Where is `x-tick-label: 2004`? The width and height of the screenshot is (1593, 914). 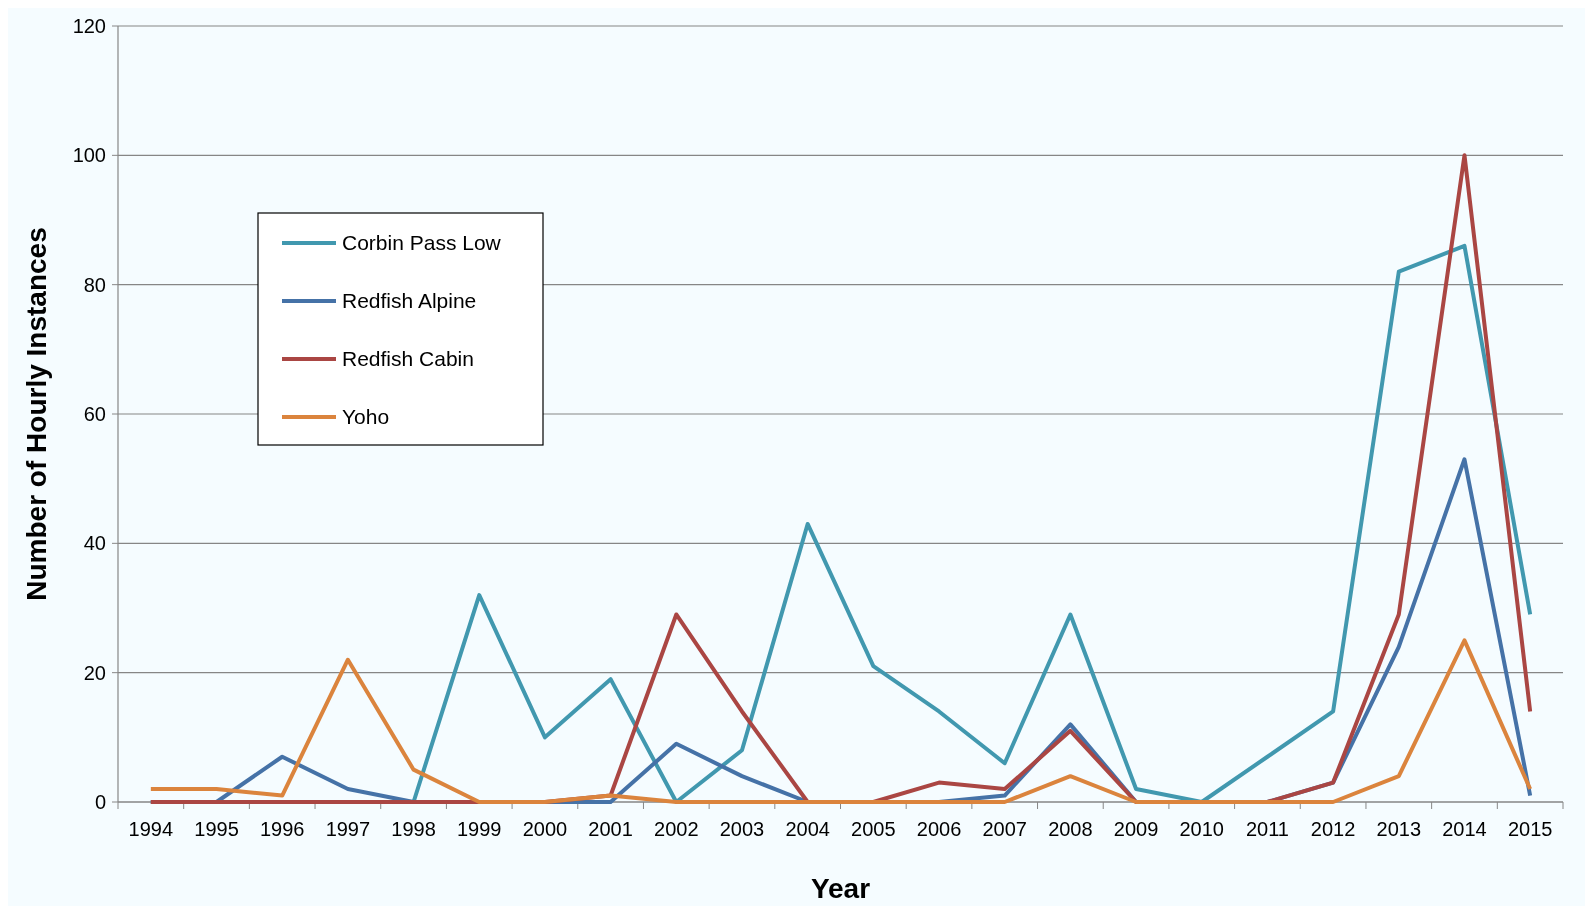 x-tick-label: 2004 is located at coordinates (807, 829).